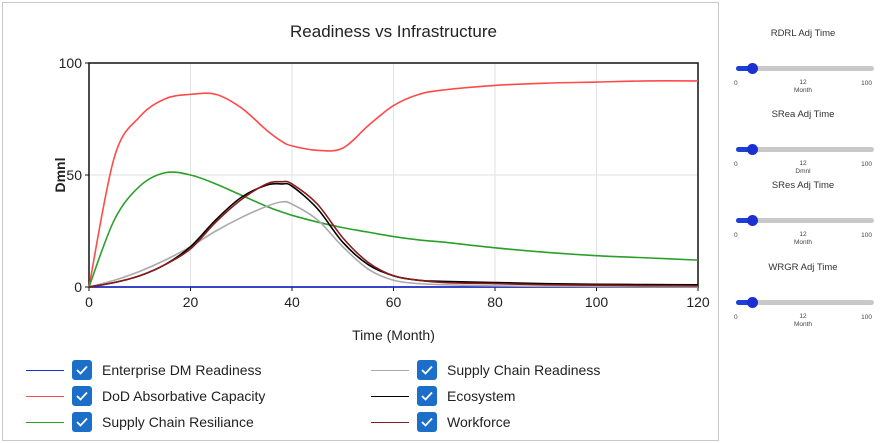 Image resolution: width=884 pixels, height=443 pixels. What do you see at coordinates (74, 175) in the screenshot?
I see `y-tick-label: 50` at bounding box center [74, 175].